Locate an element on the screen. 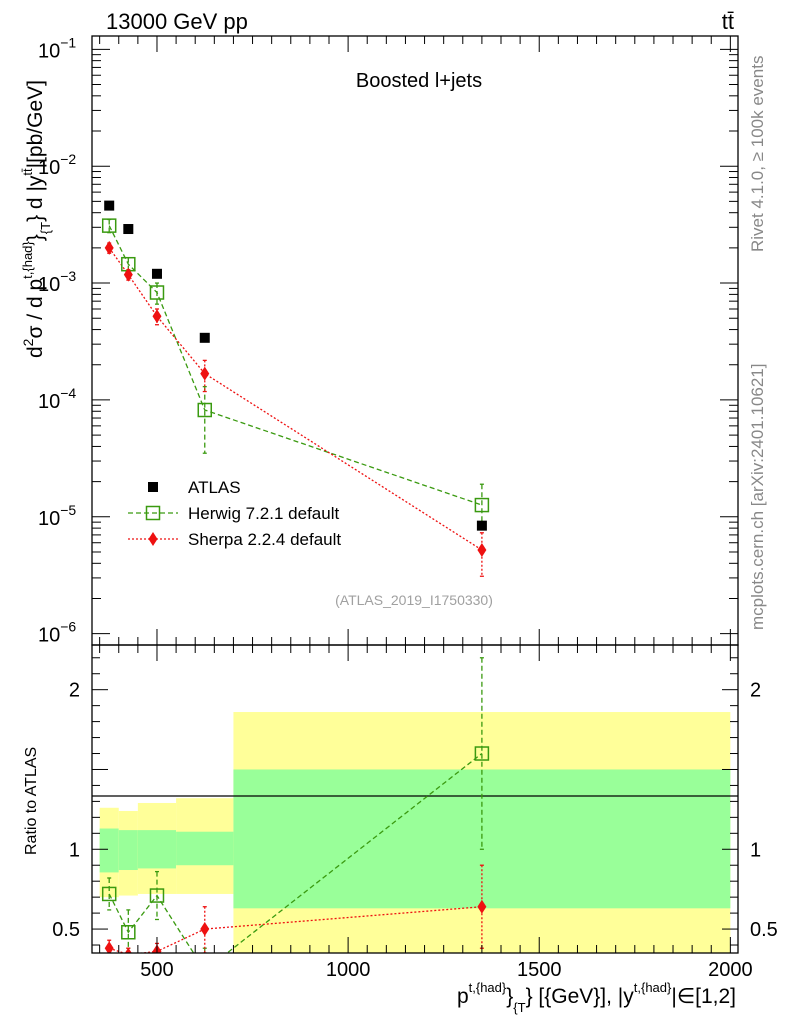  legend-label: ATLAS is located at coordinates (214, 487).